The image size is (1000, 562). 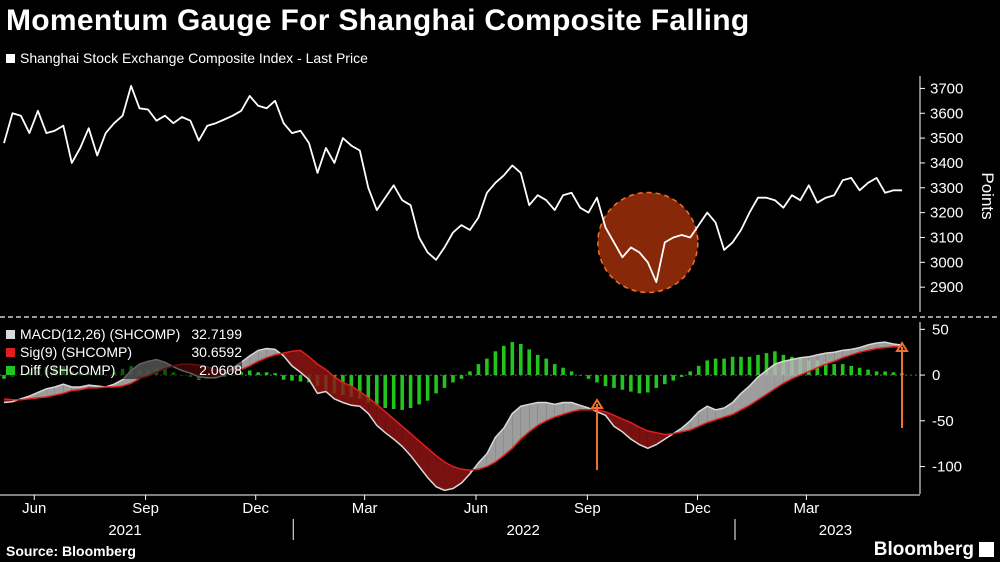 What do you see at coordinates (68, 370) in the screenshot?
I see `diff-legend-label: Diff (SHCOMP)` at bounding box center [68, 370].